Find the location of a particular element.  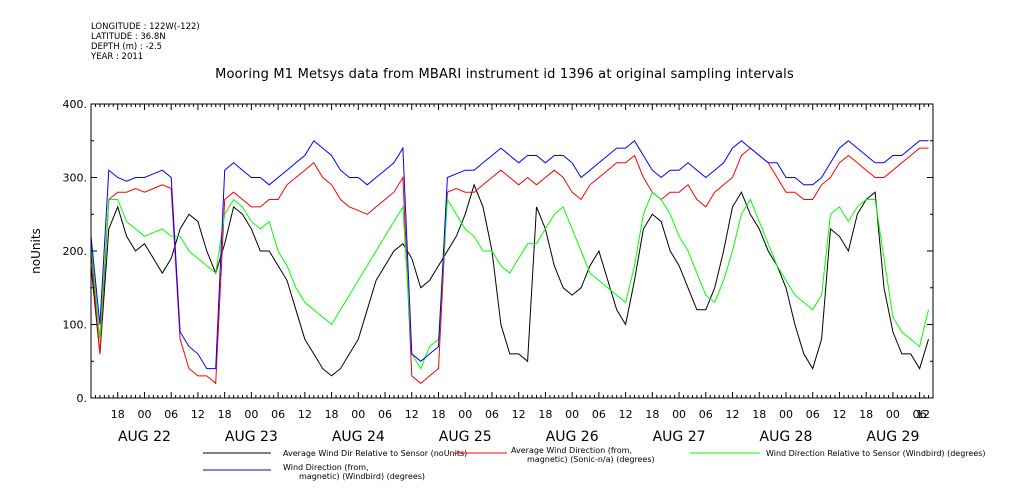

y-tick-label: 300. is located at coordinates (75, 178).